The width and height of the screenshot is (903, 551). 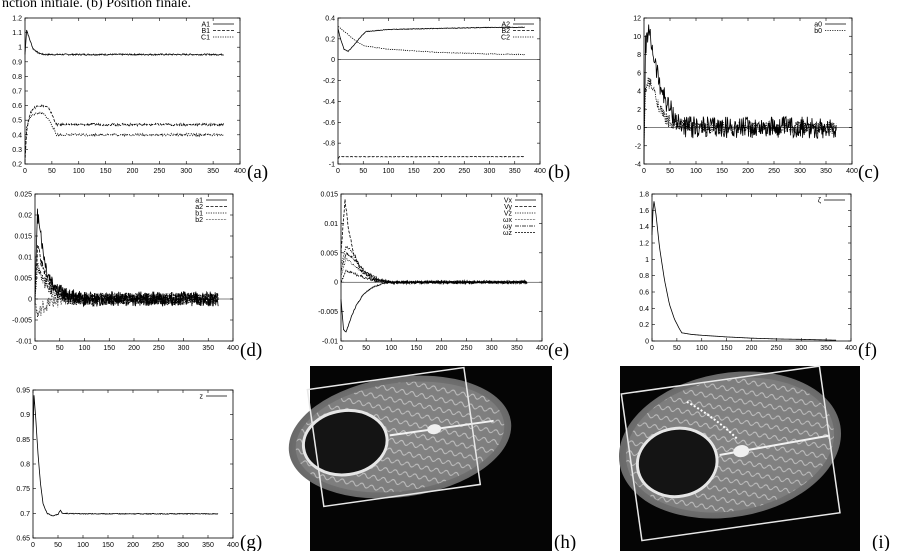 What do you see at coordinates (868, 172) in the screenshot?
I see `panel-label: (c)` at bounding box center [868, 172].